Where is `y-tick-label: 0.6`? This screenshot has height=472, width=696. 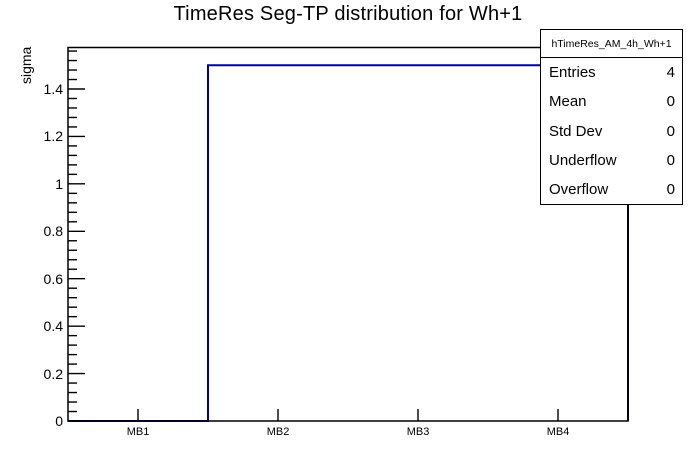
y-tick-label: 0.6 is located at coordinates (53, 278).